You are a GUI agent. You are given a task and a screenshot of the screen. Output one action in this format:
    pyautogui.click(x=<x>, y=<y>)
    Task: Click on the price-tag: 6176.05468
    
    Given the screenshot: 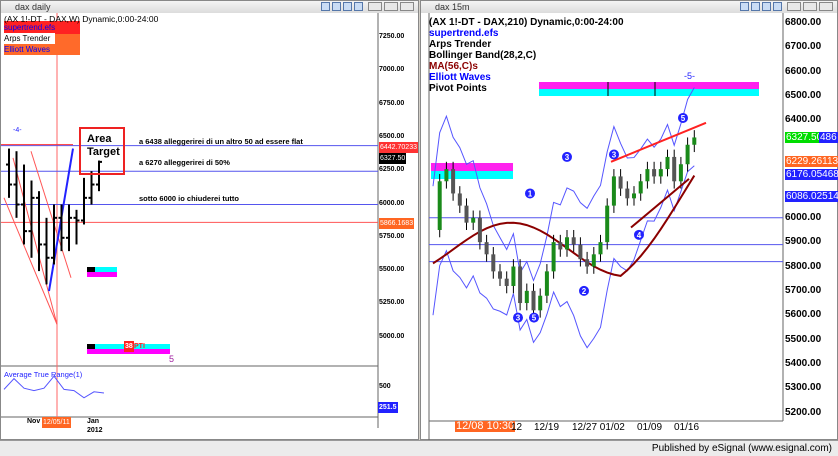 What is the action you would take?
    pyautogui.click(x=811, y=174)
    